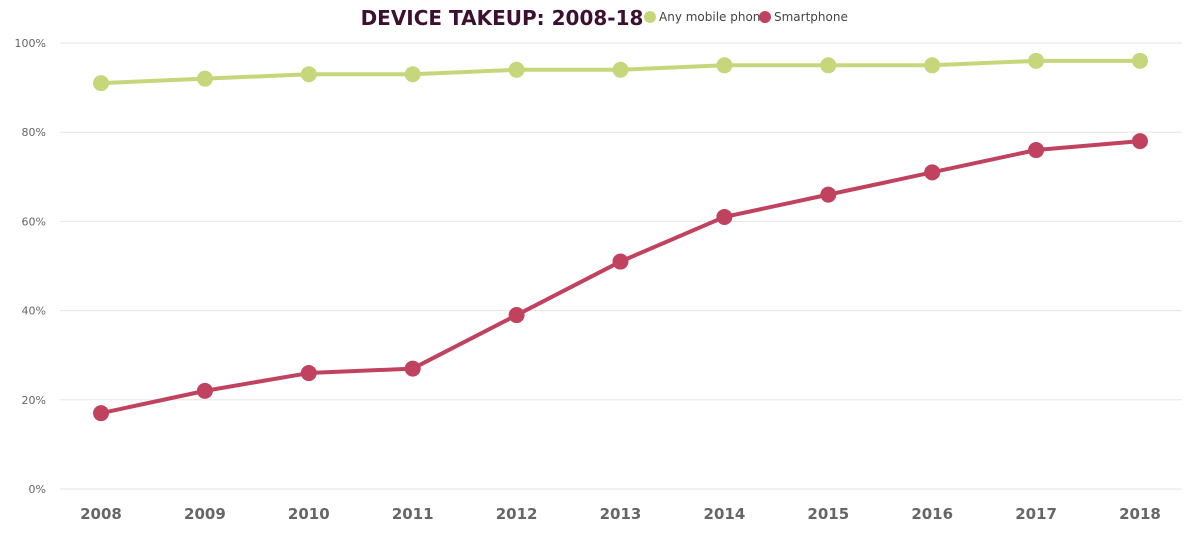 The width and height of the screenshot is (1200, 543). Describe the element at coordinates (37, 489) in the screenshot. I see `y-tick-label: 0%` at that location.